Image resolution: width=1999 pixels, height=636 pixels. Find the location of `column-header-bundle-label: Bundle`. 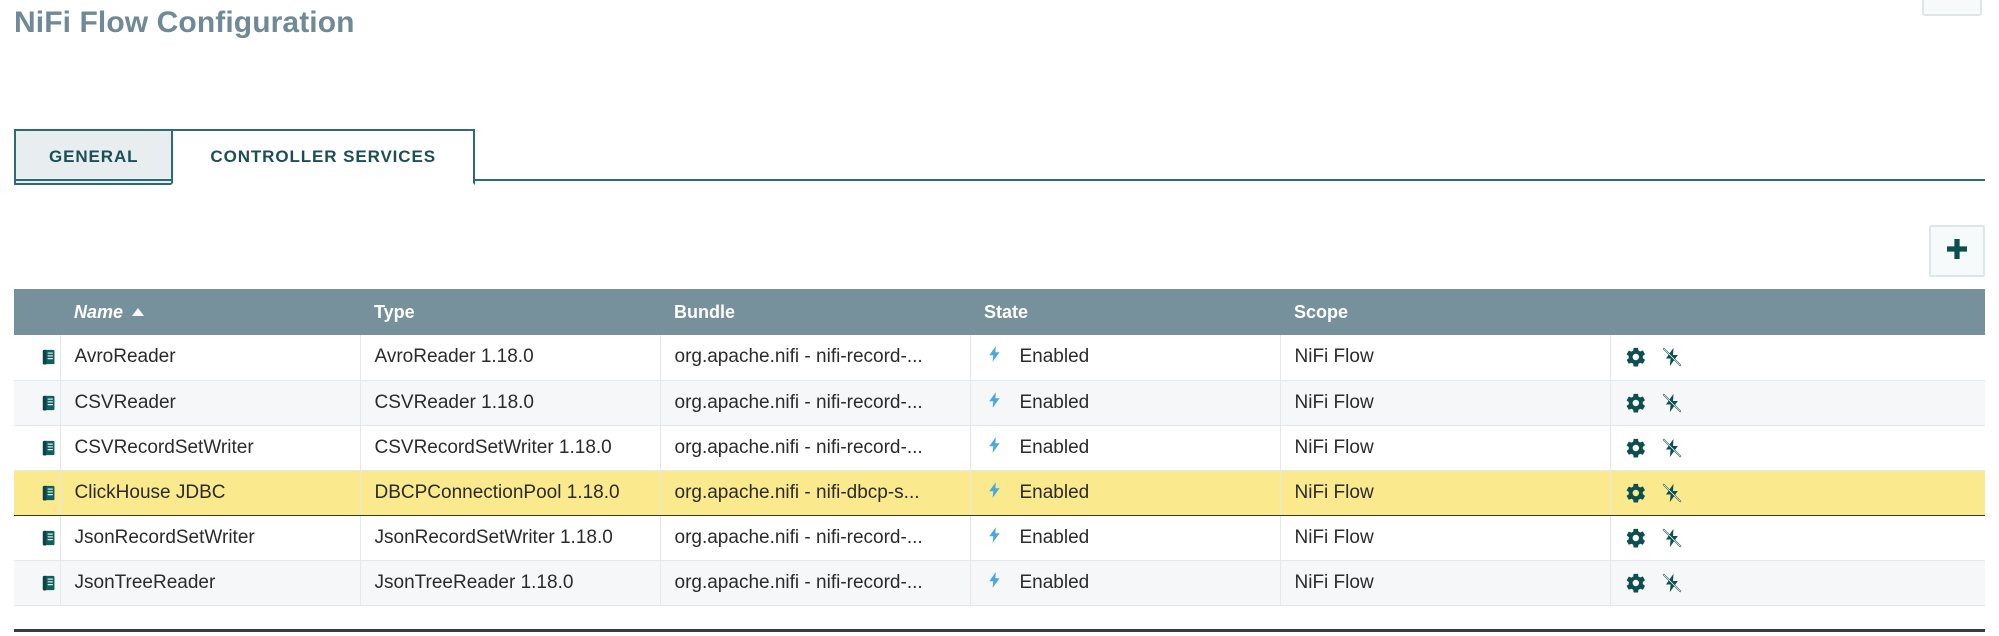

column-header-bundle-label: Bundle is located at coordinates (704, 311).